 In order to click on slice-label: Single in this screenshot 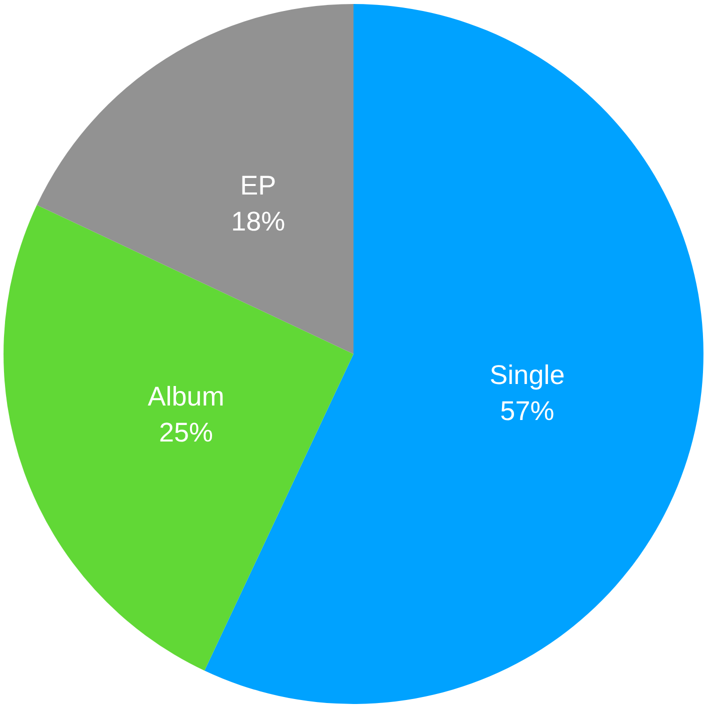, I will do `click(527, 375)`.